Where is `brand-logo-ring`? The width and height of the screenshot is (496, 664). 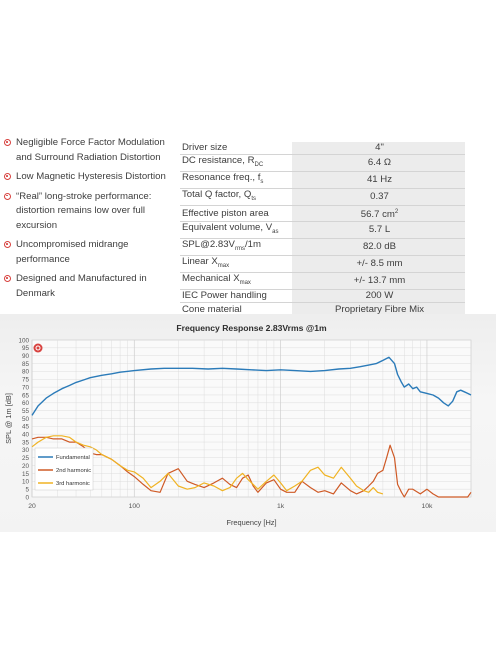
brand-logo-ring is located at coordinates (38, 348).